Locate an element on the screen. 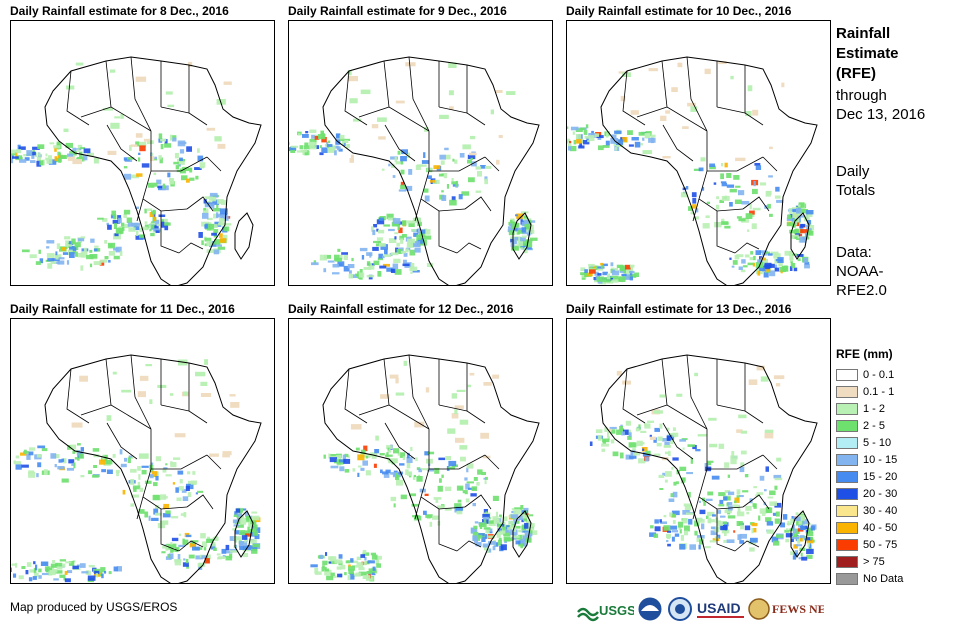 The width and height of the screenshot is (967, 626). data-source-line: RFE2.0 is located at coordinates (861, 290).